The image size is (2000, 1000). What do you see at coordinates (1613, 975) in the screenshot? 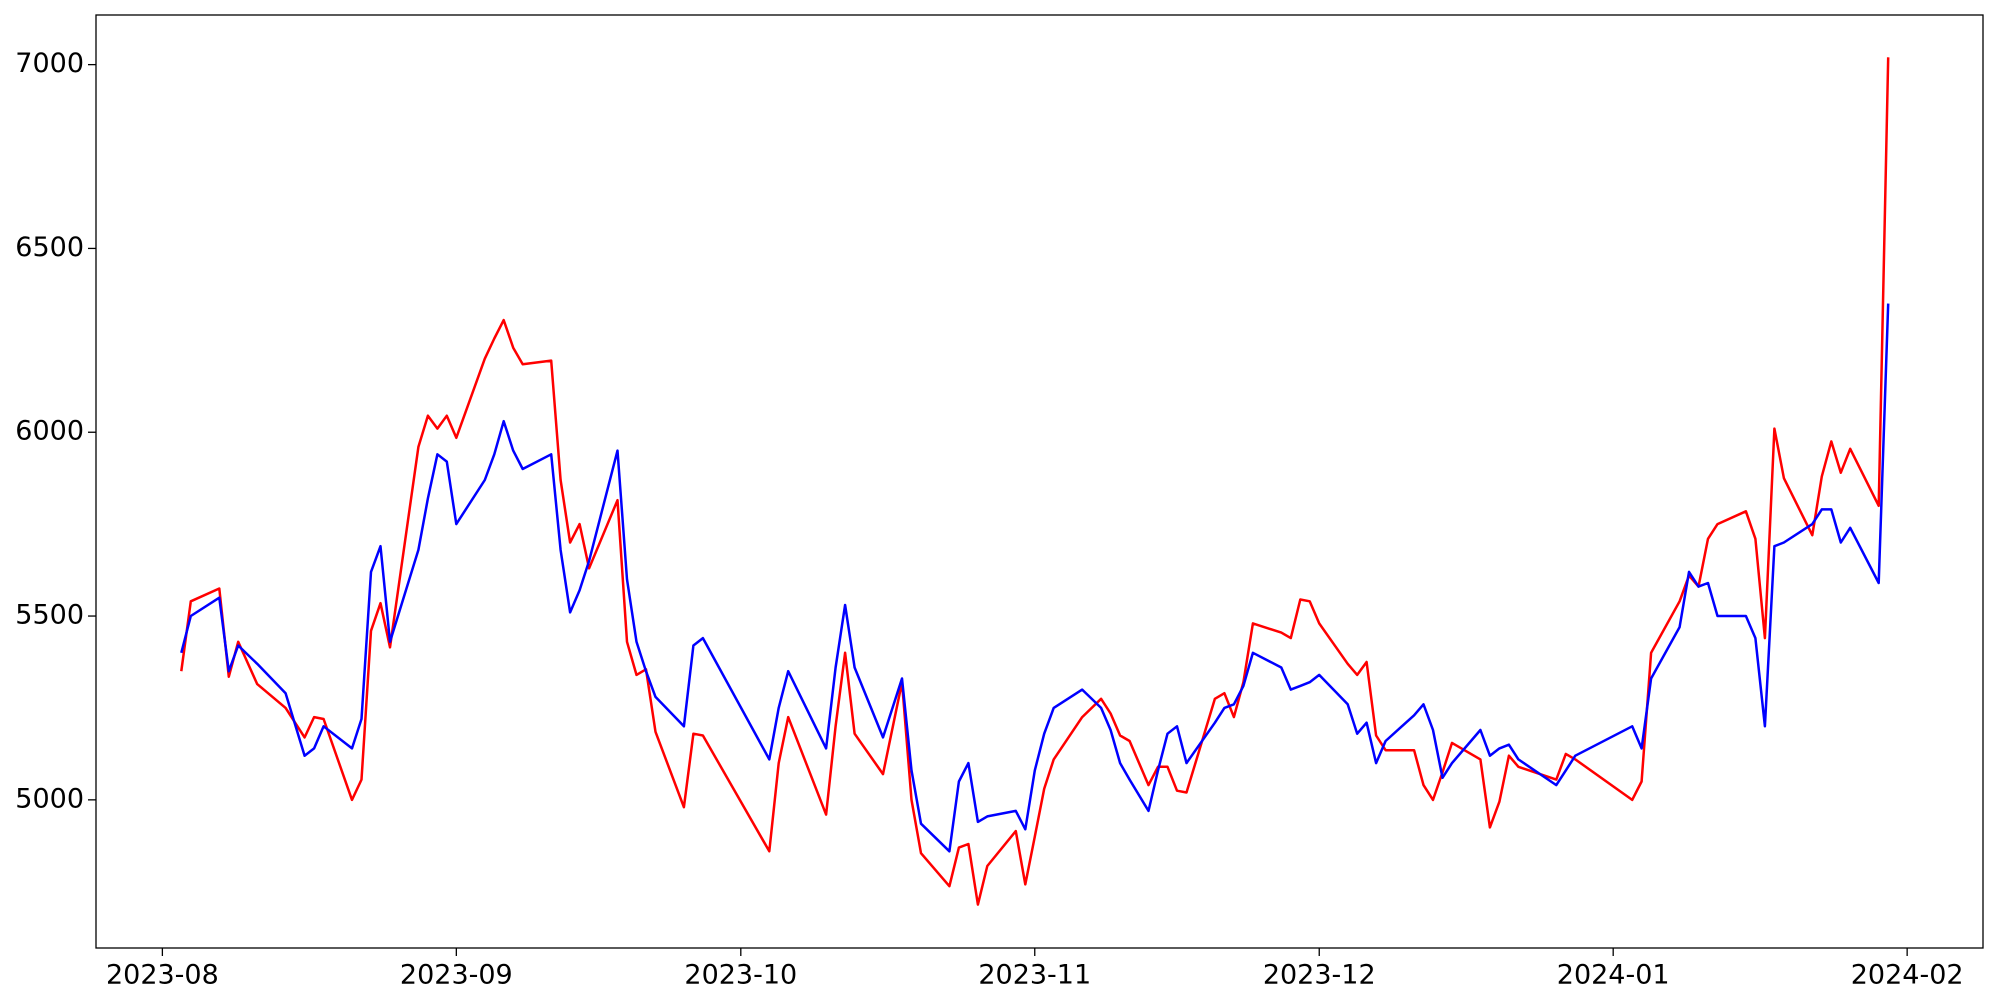
I see `x-tick-label: 2024-01` at bounding box center [1613, 975].